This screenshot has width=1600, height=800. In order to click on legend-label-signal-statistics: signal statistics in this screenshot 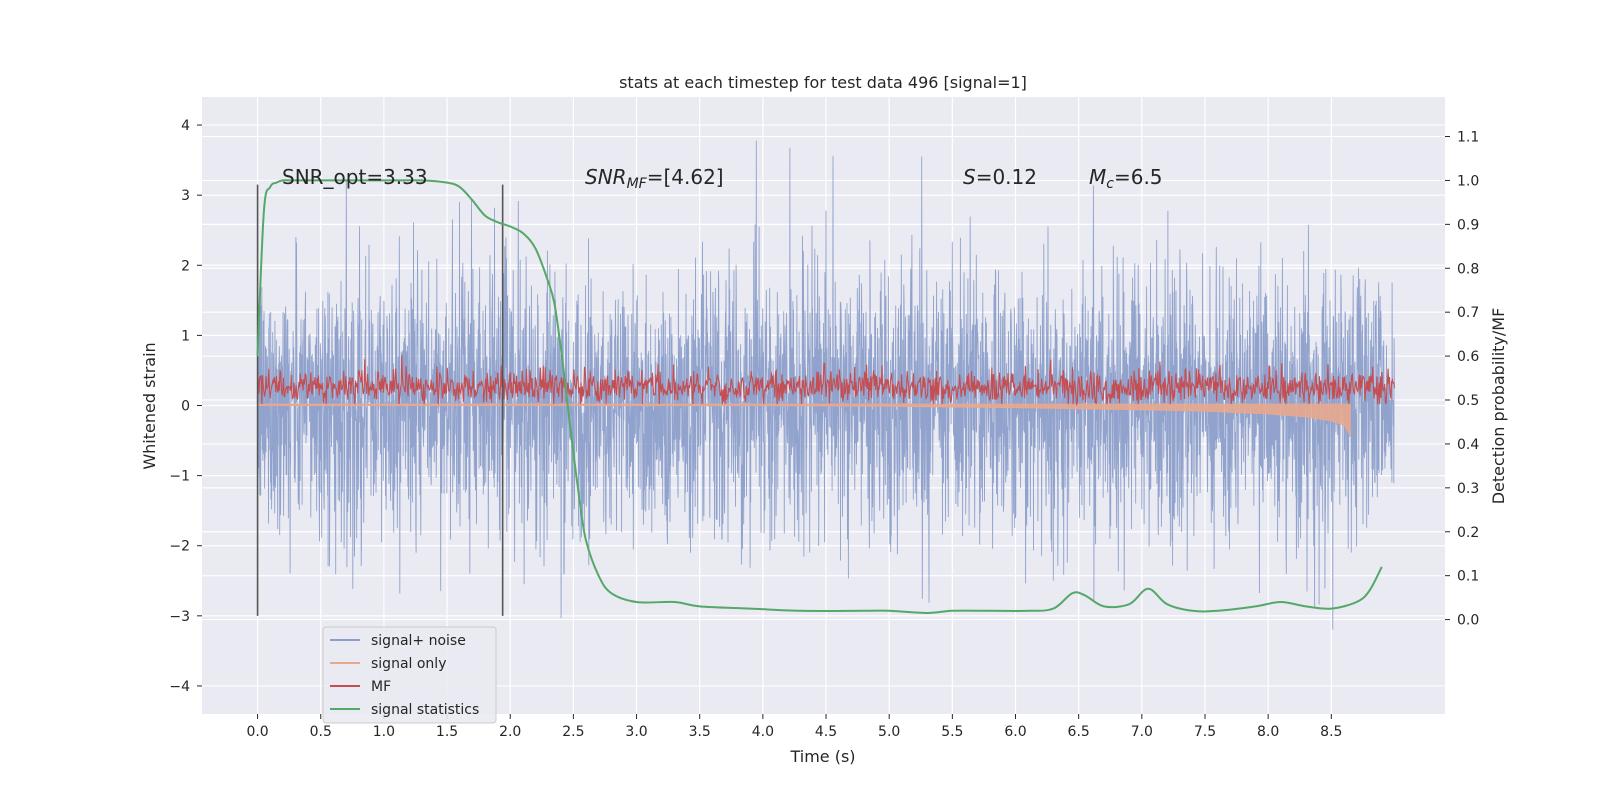, I will do `click(425, 710)`.